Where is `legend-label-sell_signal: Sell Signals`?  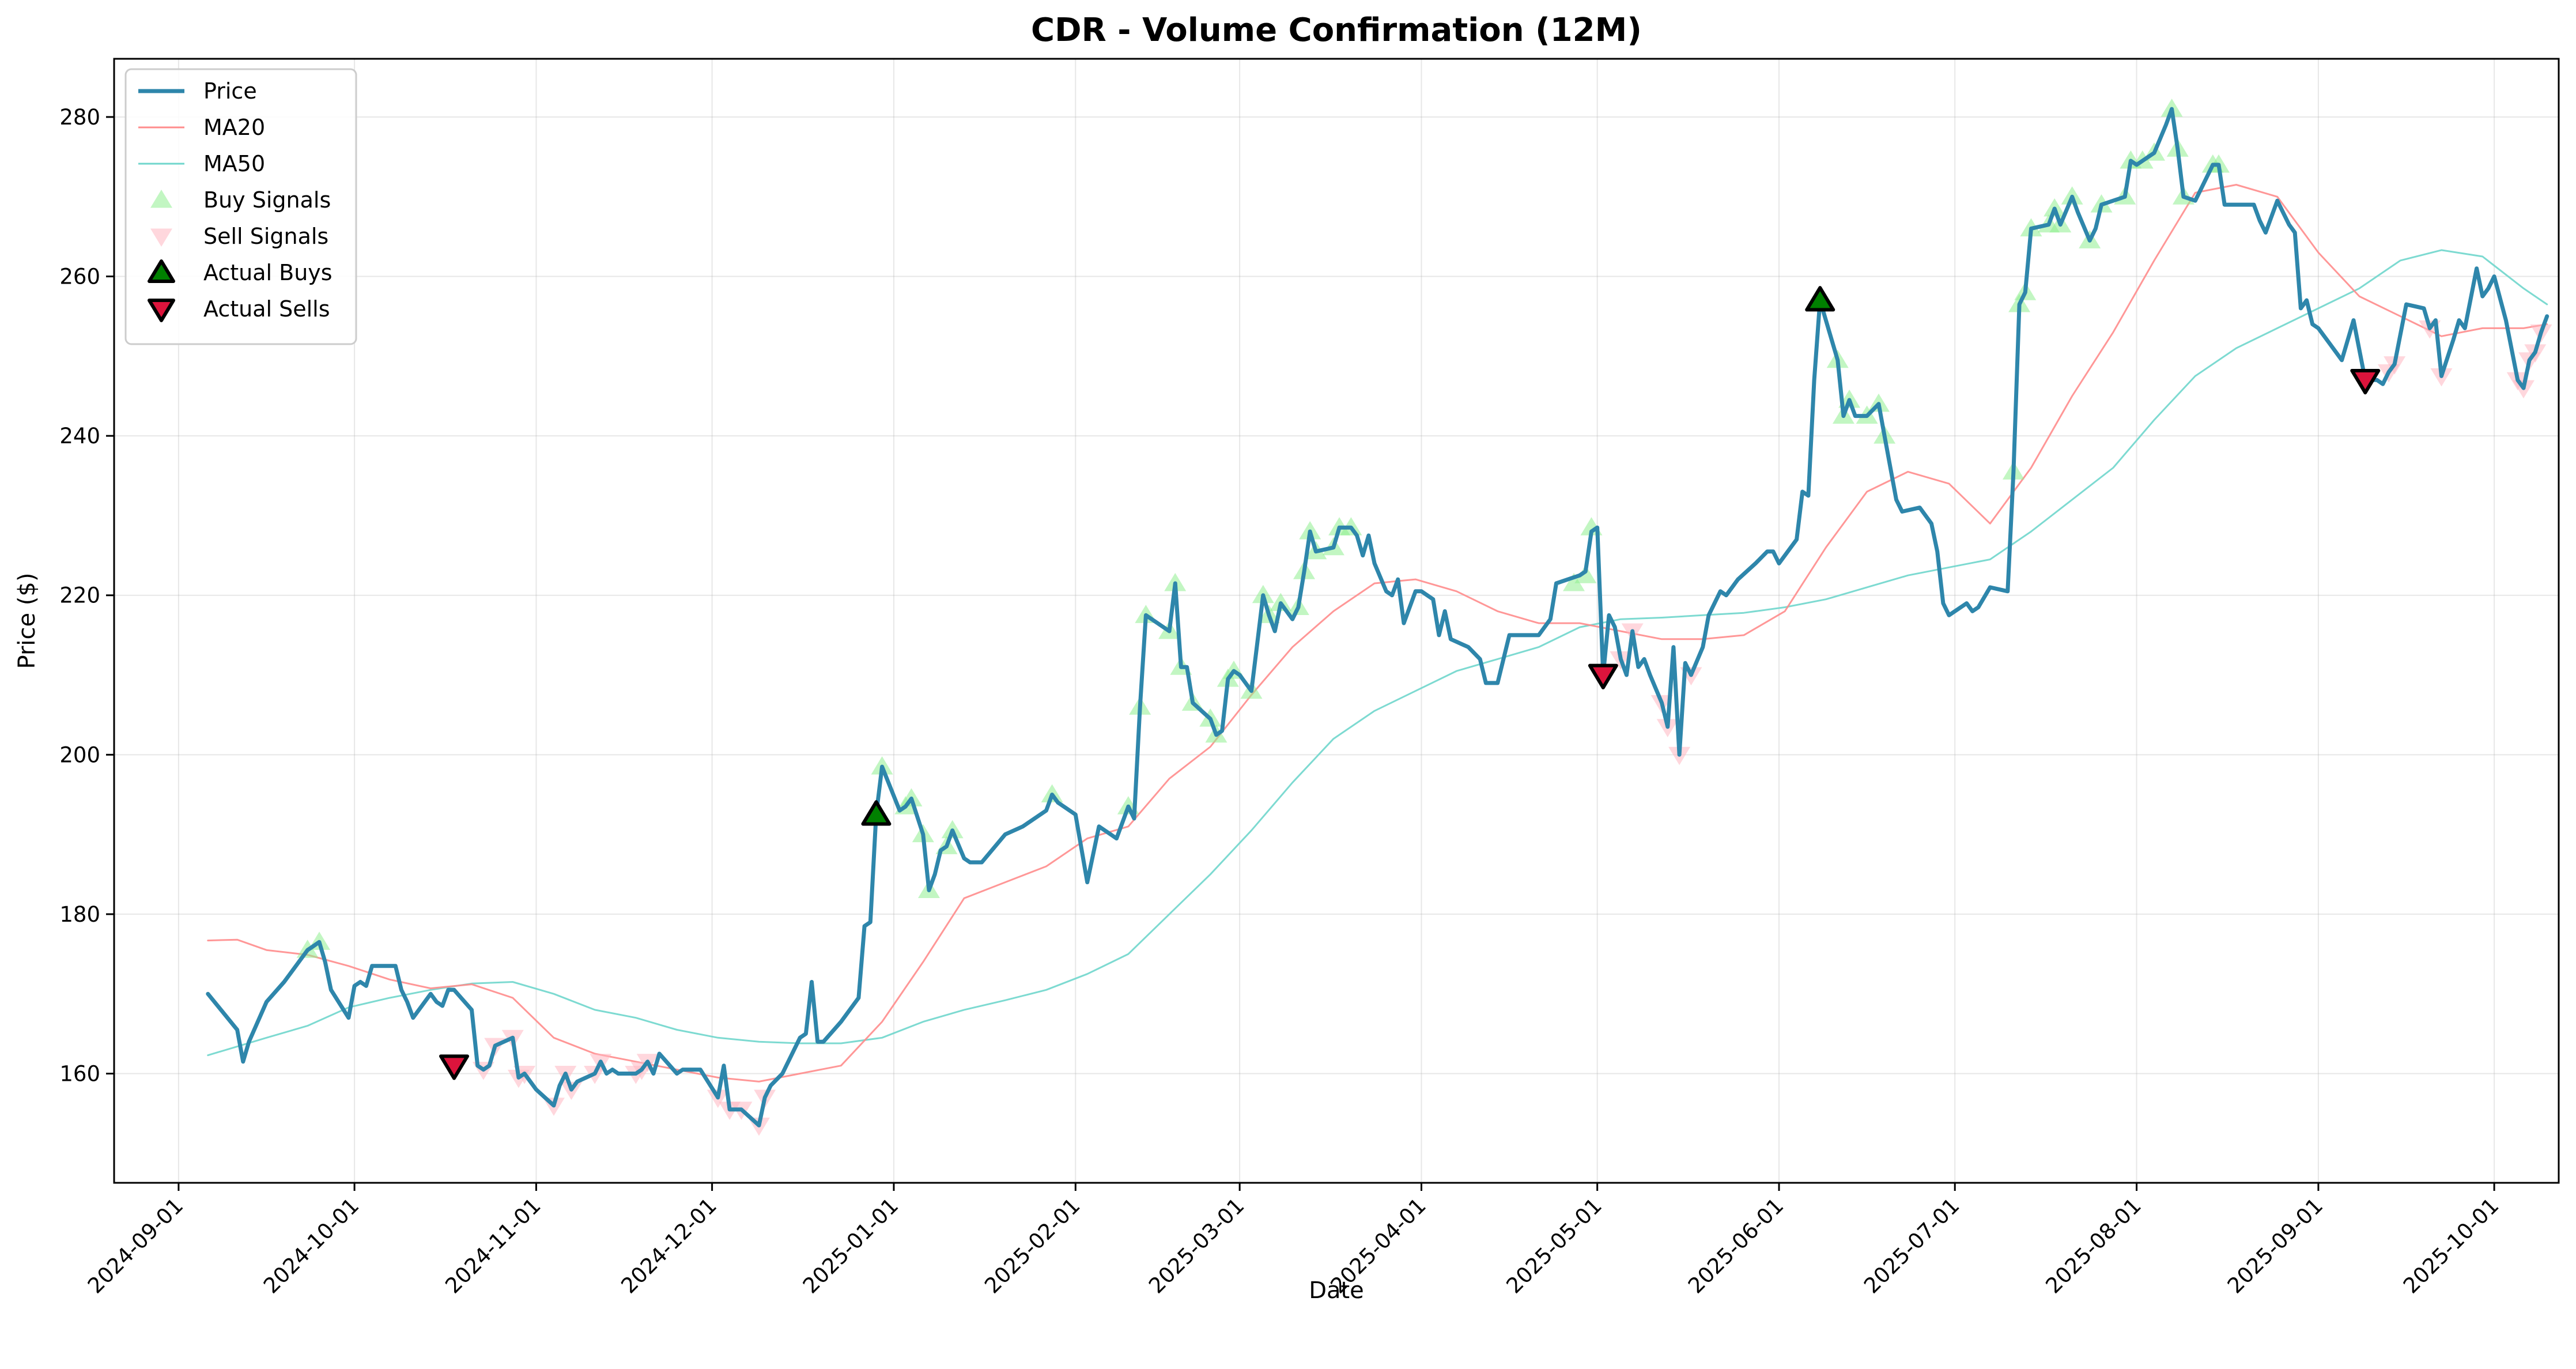
legend-label-sell_signal: Sell Signals is located at coordinates (265, 236).